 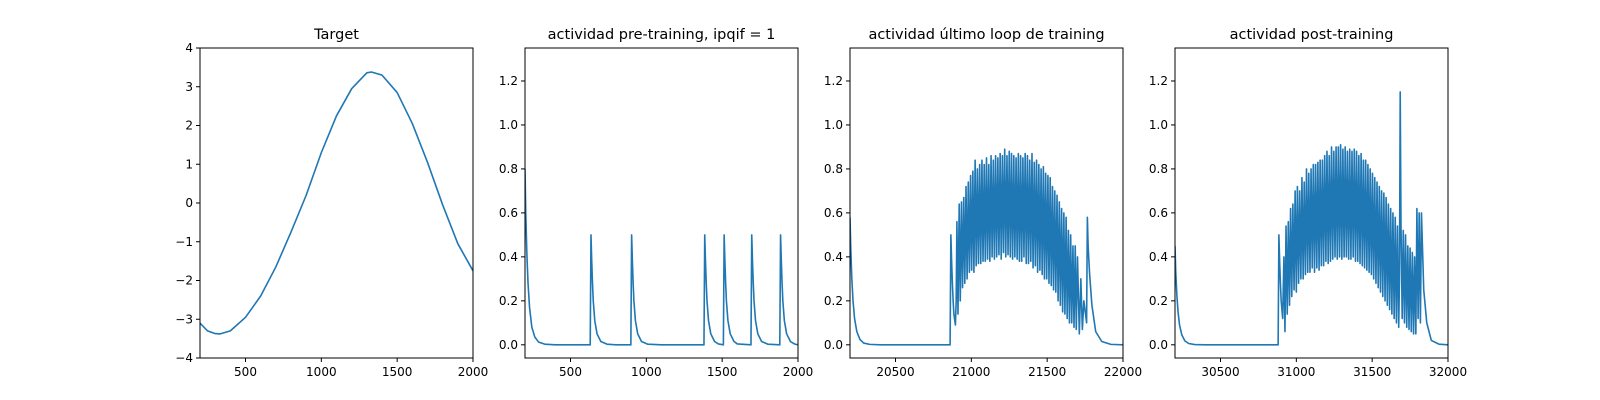 What do you see at coordinates (1312, 35) in the screenshot?
I see `chart-title: actividad post-training` at bounding box center [1312, 35].